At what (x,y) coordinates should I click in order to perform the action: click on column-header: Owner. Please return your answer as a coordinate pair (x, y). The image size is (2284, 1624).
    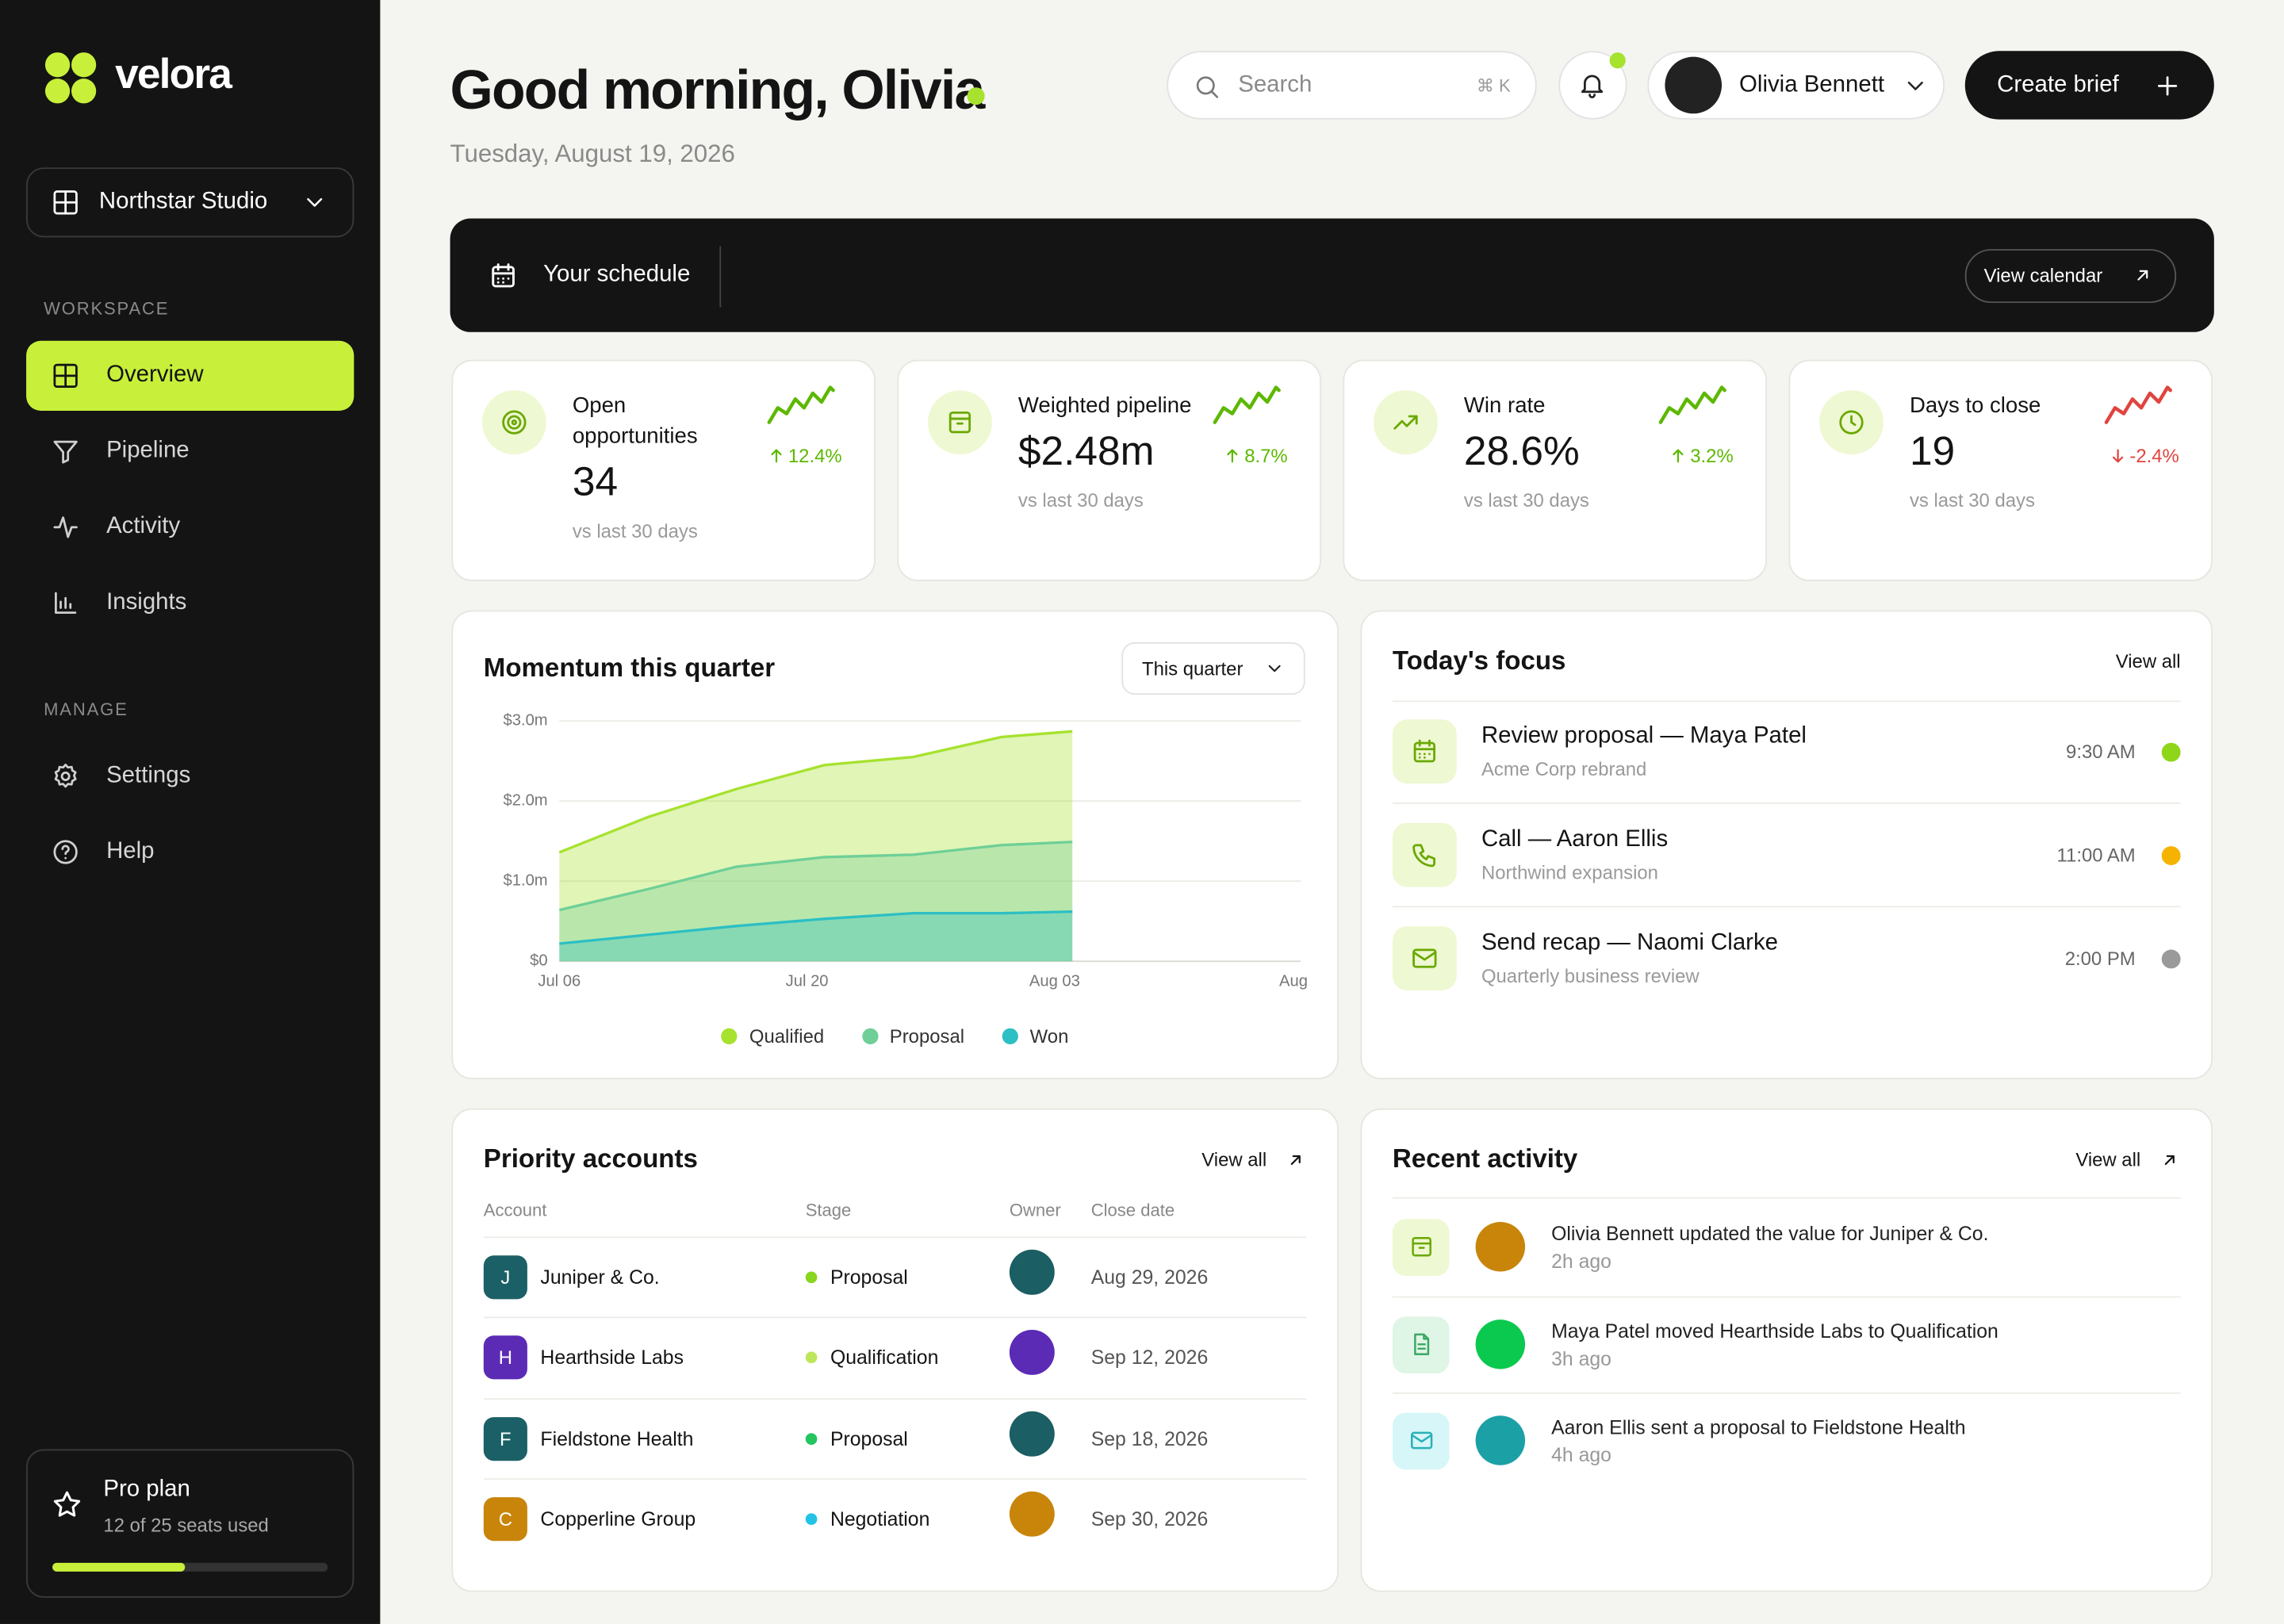
    Looking at the image, I should click on (1035, 1210).